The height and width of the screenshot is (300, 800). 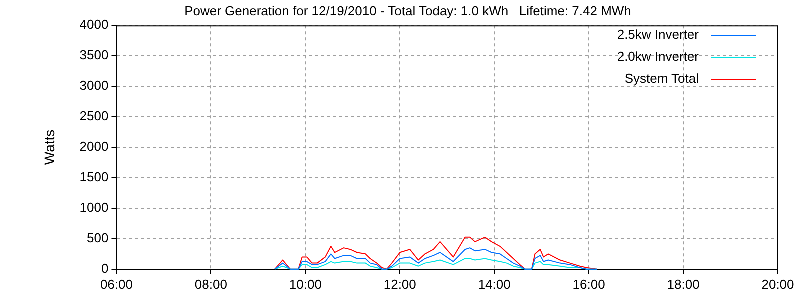 I want to click on x-tick-label: 08:00, so click(x=211, y=284).